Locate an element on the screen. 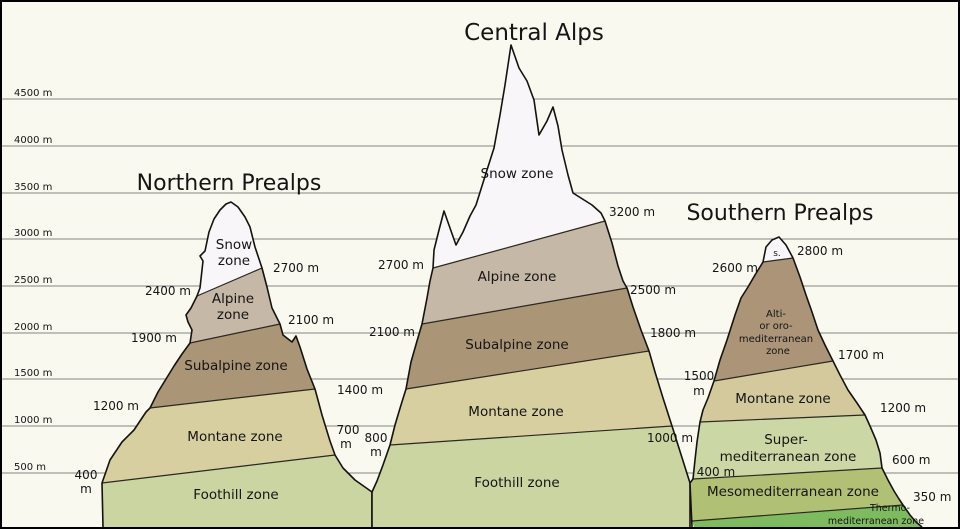 This screenshot has width=960, height=529. axis-label-2500: 2500 m is located at coordinates (33, 280).